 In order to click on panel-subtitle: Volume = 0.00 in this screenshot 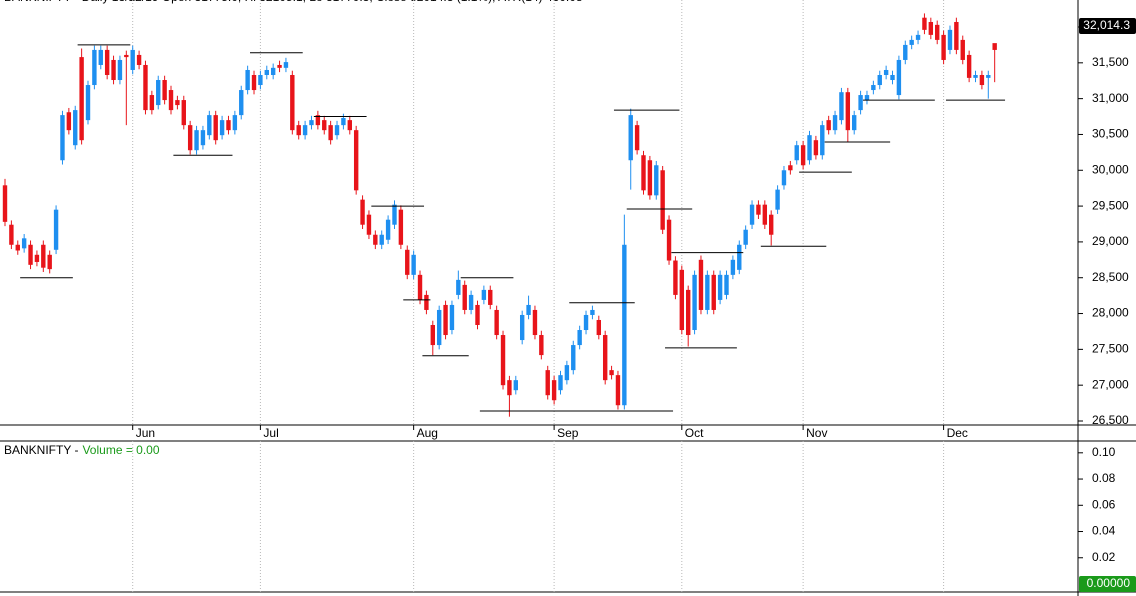, I will do `click(120, 450)`.